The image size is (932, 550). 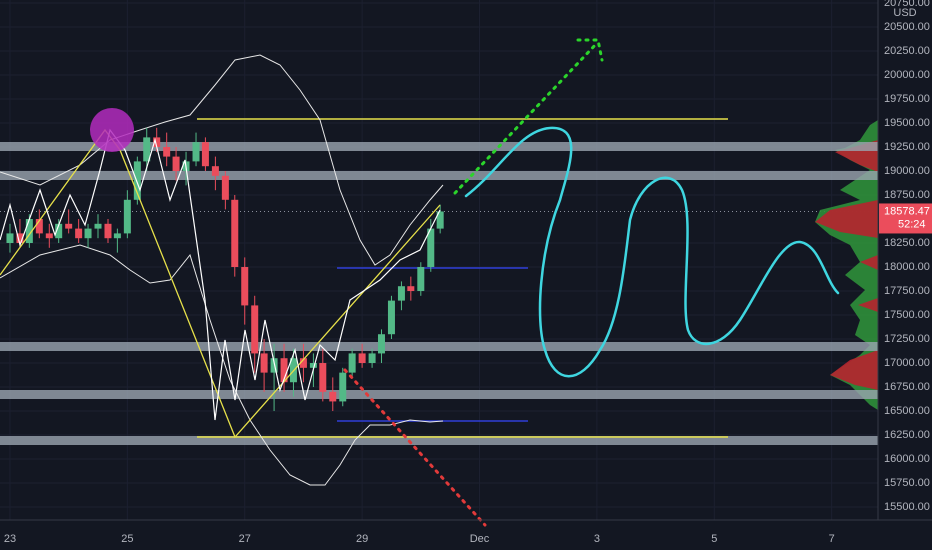 What do you see at coordinates (112, 130) in the screenshot?
I see `highlight-circle` at bounding box center [112, 130].